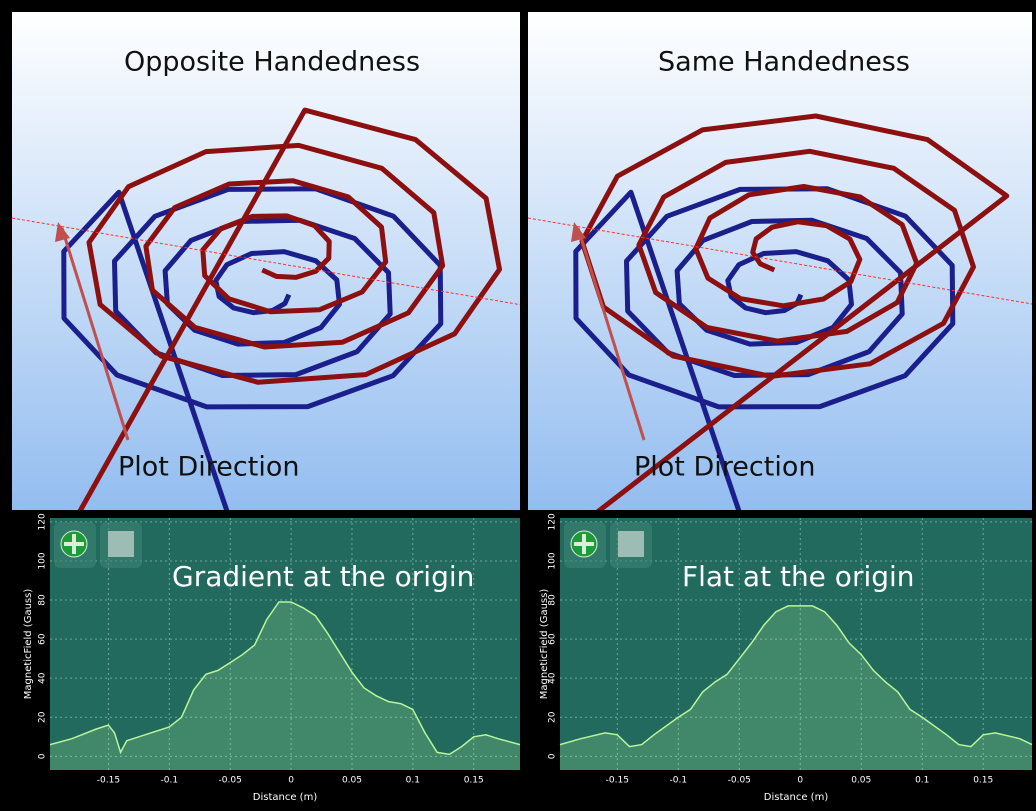 This screenshot has height=811, width=1036. Describe the element at coordinates (272, 62) in the screenshot. I see `panel-title: Opposite Handedness` at that location.